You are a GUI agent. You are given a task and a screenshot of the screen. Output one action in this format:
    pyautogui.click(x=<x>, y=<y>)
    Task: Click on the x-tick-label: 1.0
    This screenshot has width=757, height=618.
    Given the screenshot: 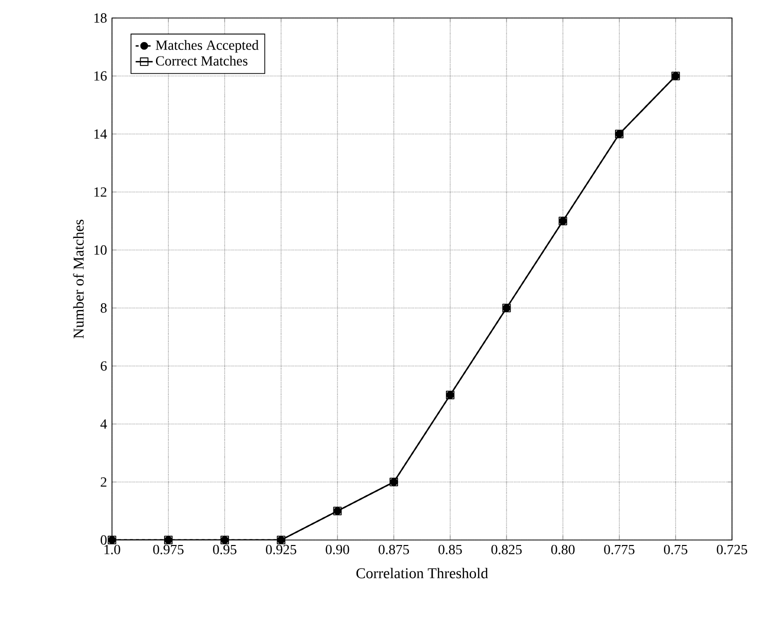 What is the action you would take?
    pyautogui.click(x=112, y=549)
    